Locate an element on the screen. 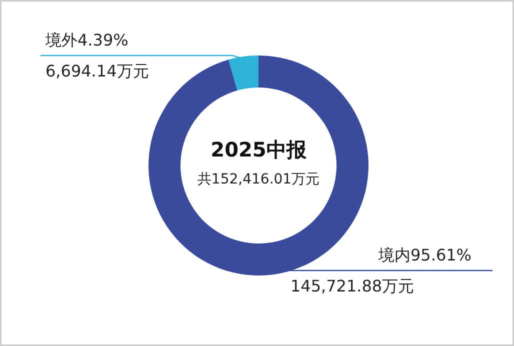 The width and height of the screenshot is (514, 346). data-label: 6,694.14万元 is located at coordinates (97, 71).